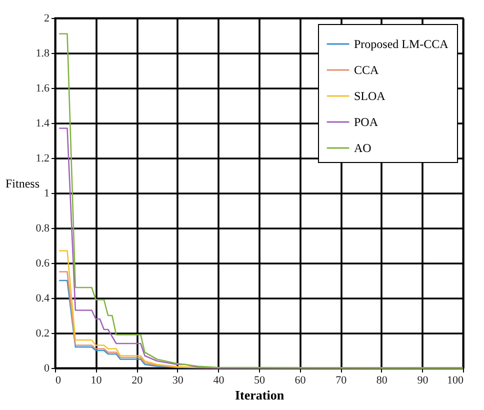  Describe the element at coordinates (47, 18) in the screenshot. I see `y-tick-label: 2` at that location.